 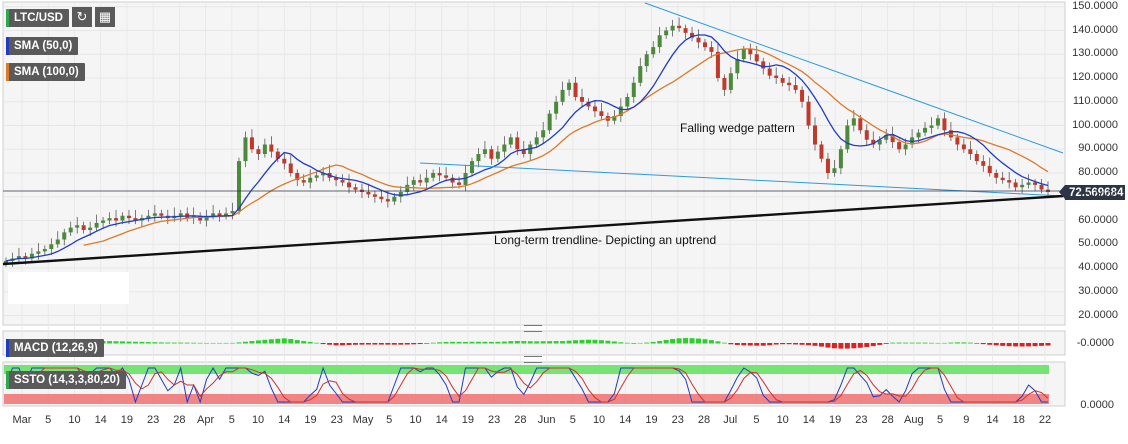 What do you see at coordinates (1098, 219) in the screenshot?
I see `y-tick-label: 60.0000` at bounding box center [1098, 219].